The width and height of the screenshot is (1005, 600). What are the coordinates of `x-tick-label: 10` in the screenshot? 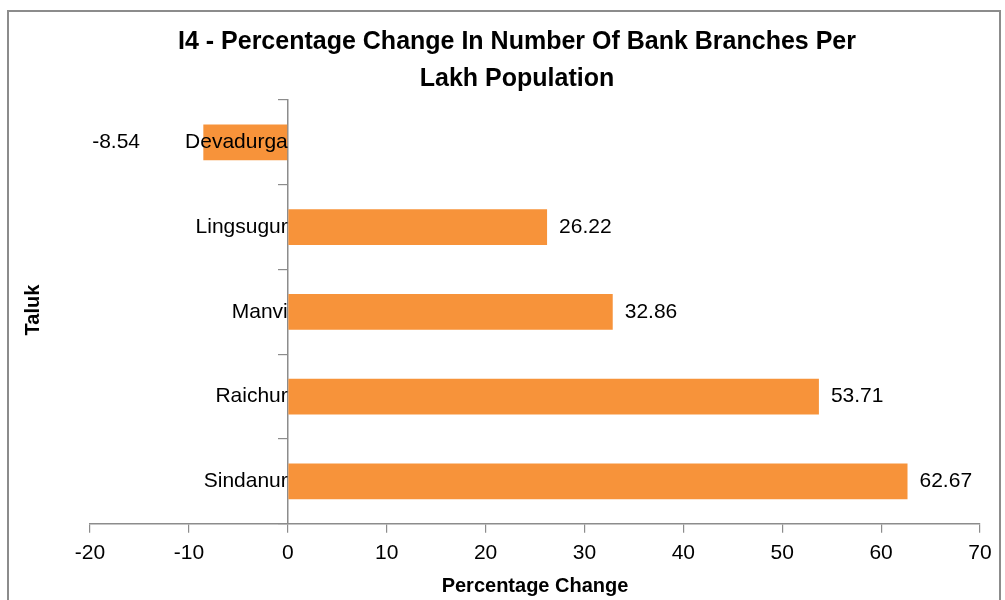 It's located at (386, 552).